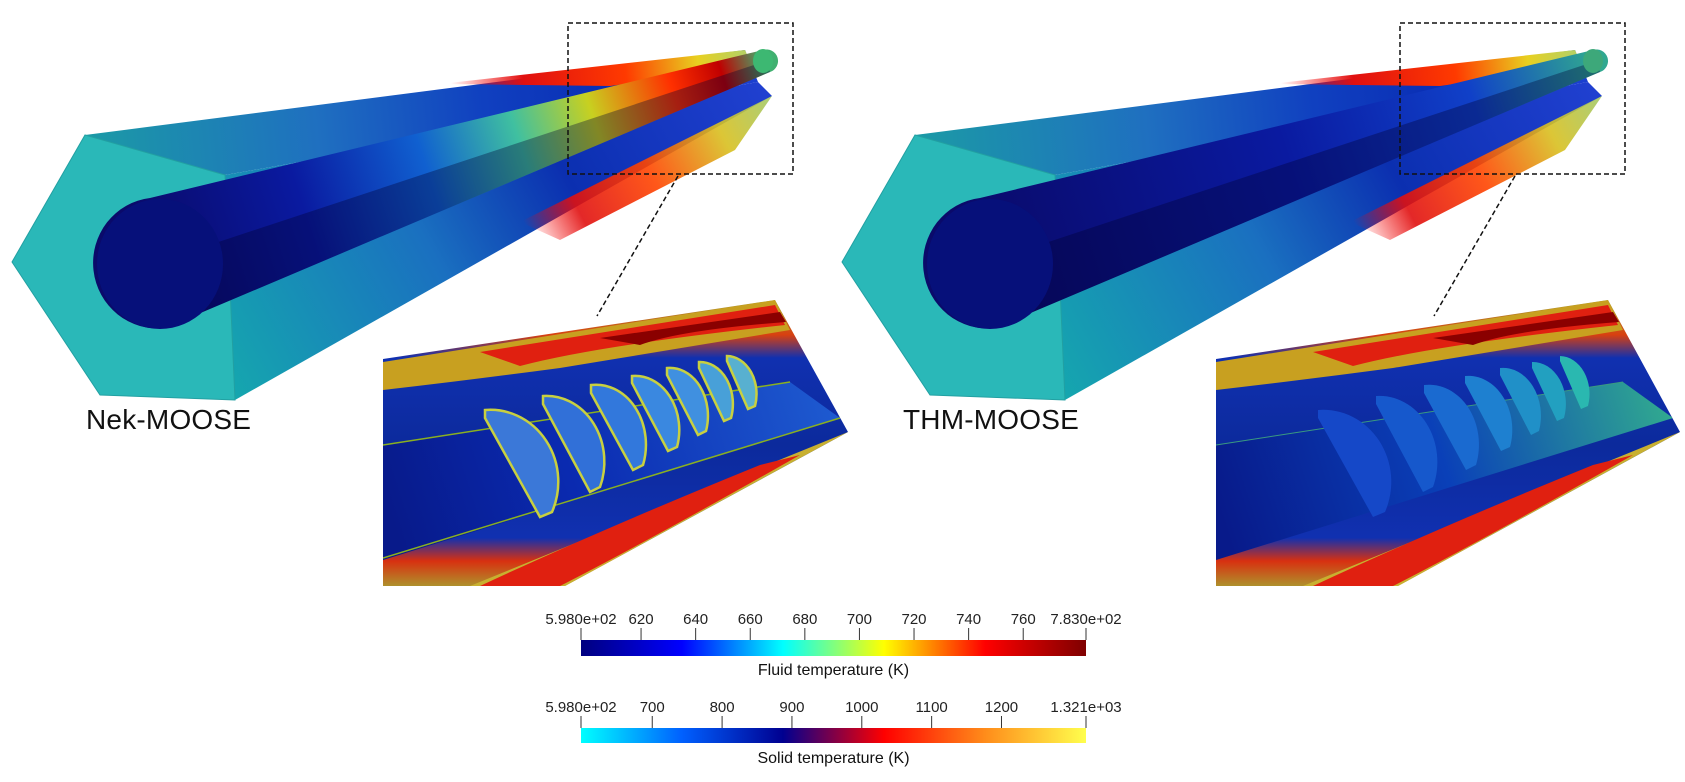  Describe the element at coordinates (932, 707) in the screenshot. I see `colorbar-1-tick-label: 1100` at that location.